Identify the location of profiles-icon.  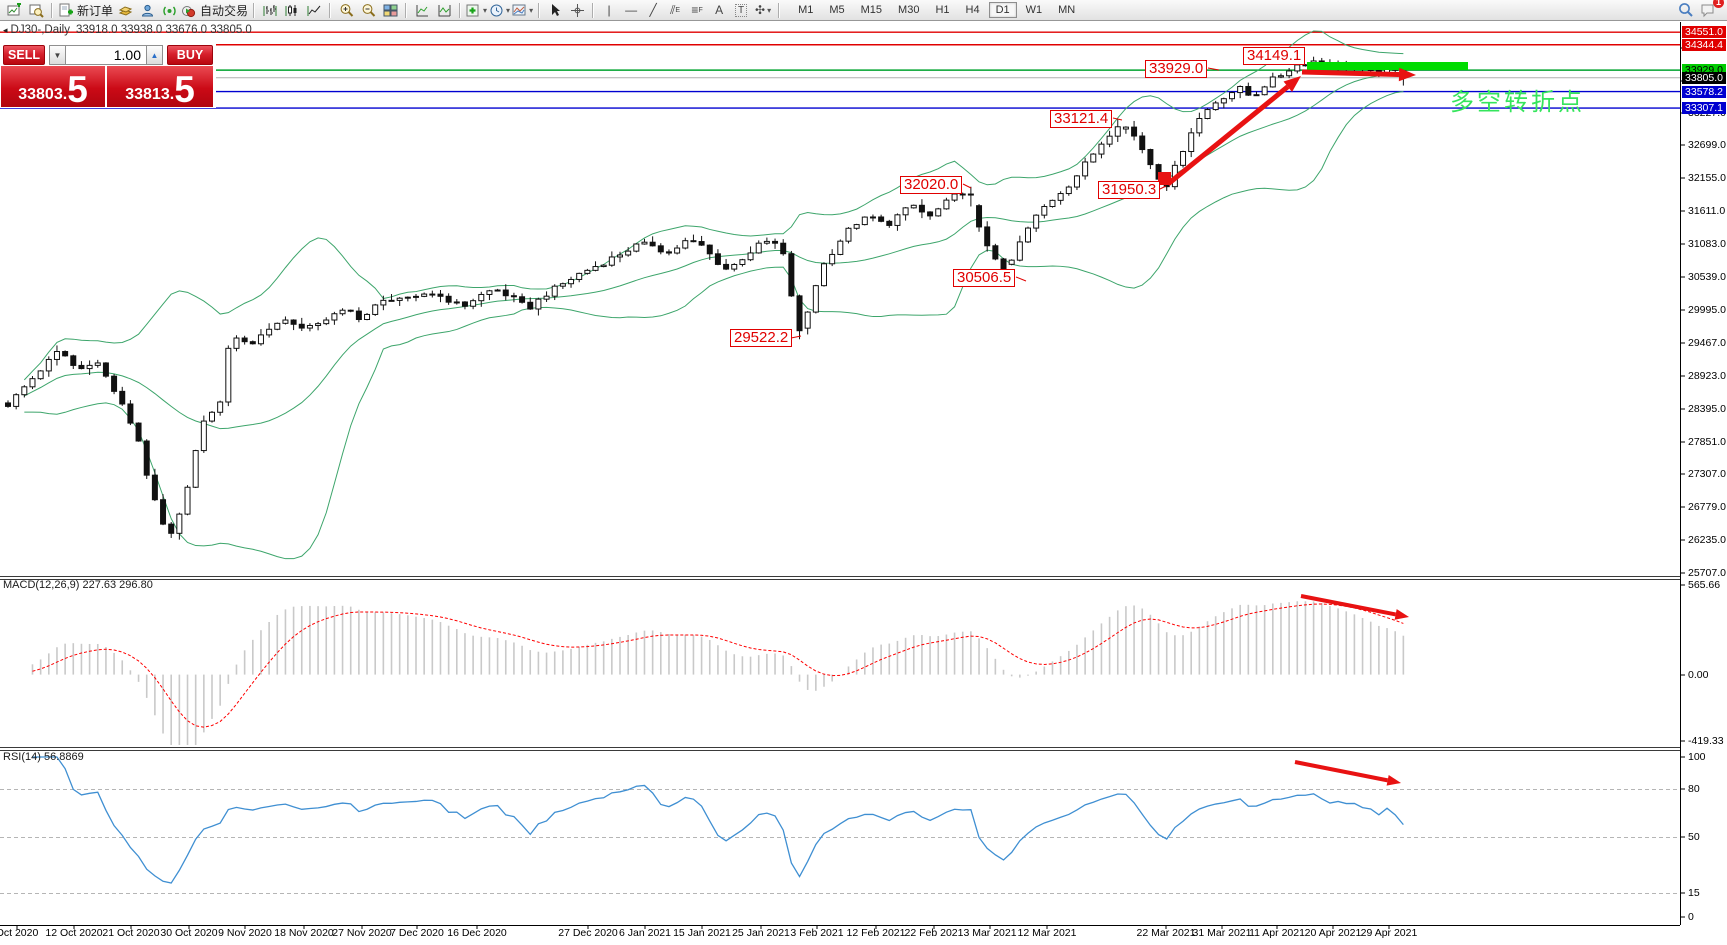
(36, 10).